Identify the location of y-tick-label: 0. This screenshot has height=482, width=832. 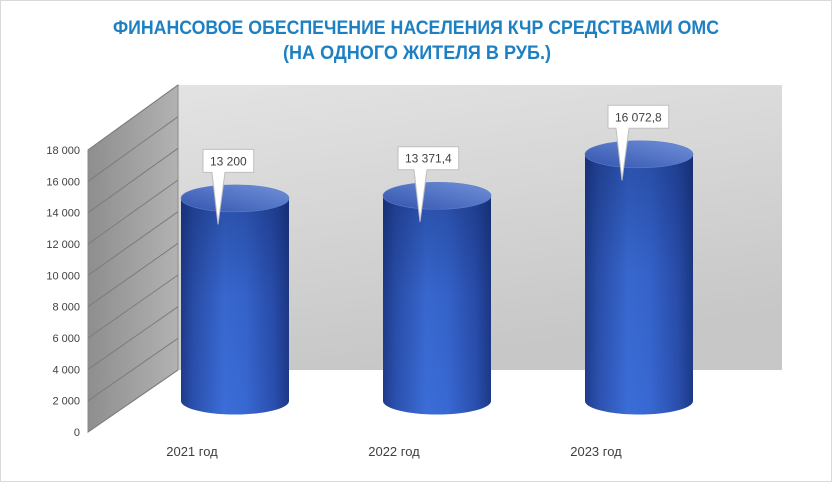
(77, 433).